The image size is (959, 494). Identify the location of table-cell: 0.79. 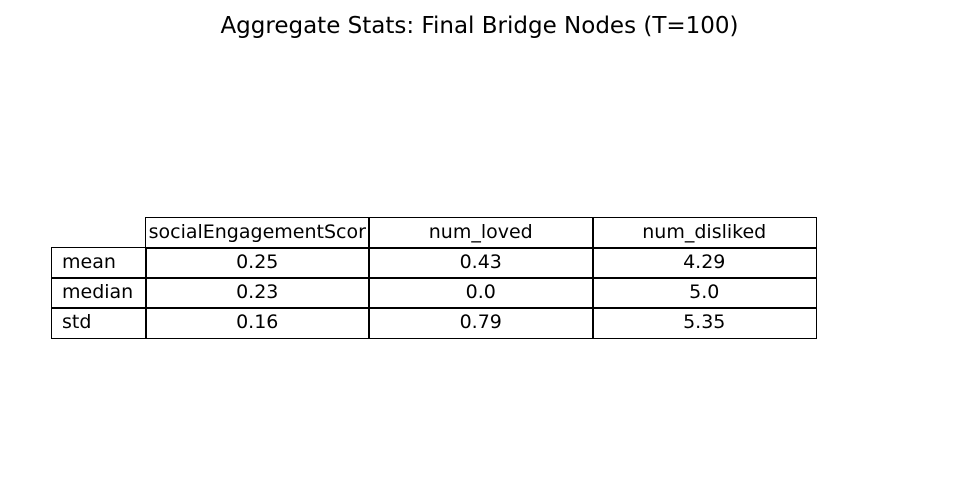
(481, 323).